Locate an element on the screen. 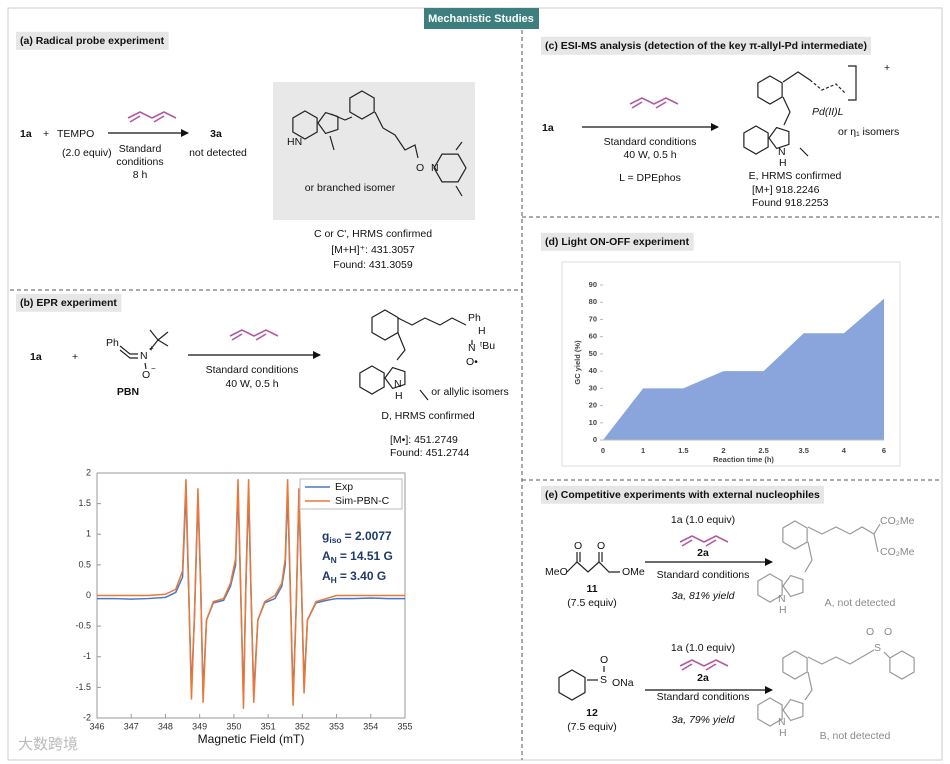 The width and height of the screenshot is (950, 764). label: O• is located at coordinates (472, 362).